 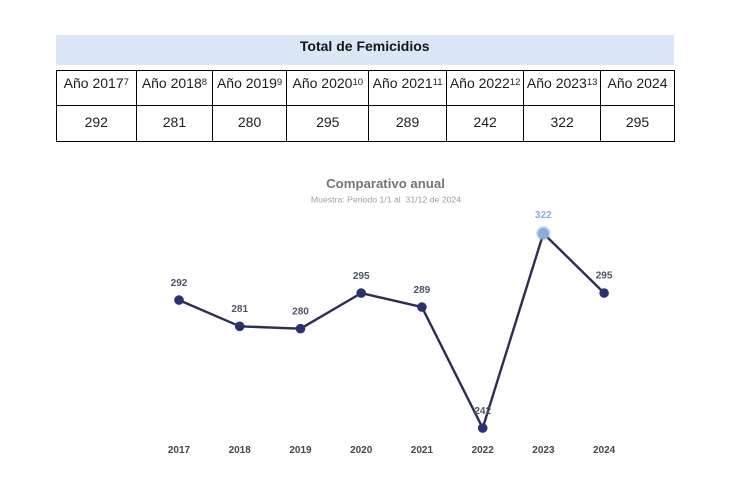 I want to click on svg-text: 280, so click(x=300, y=311).